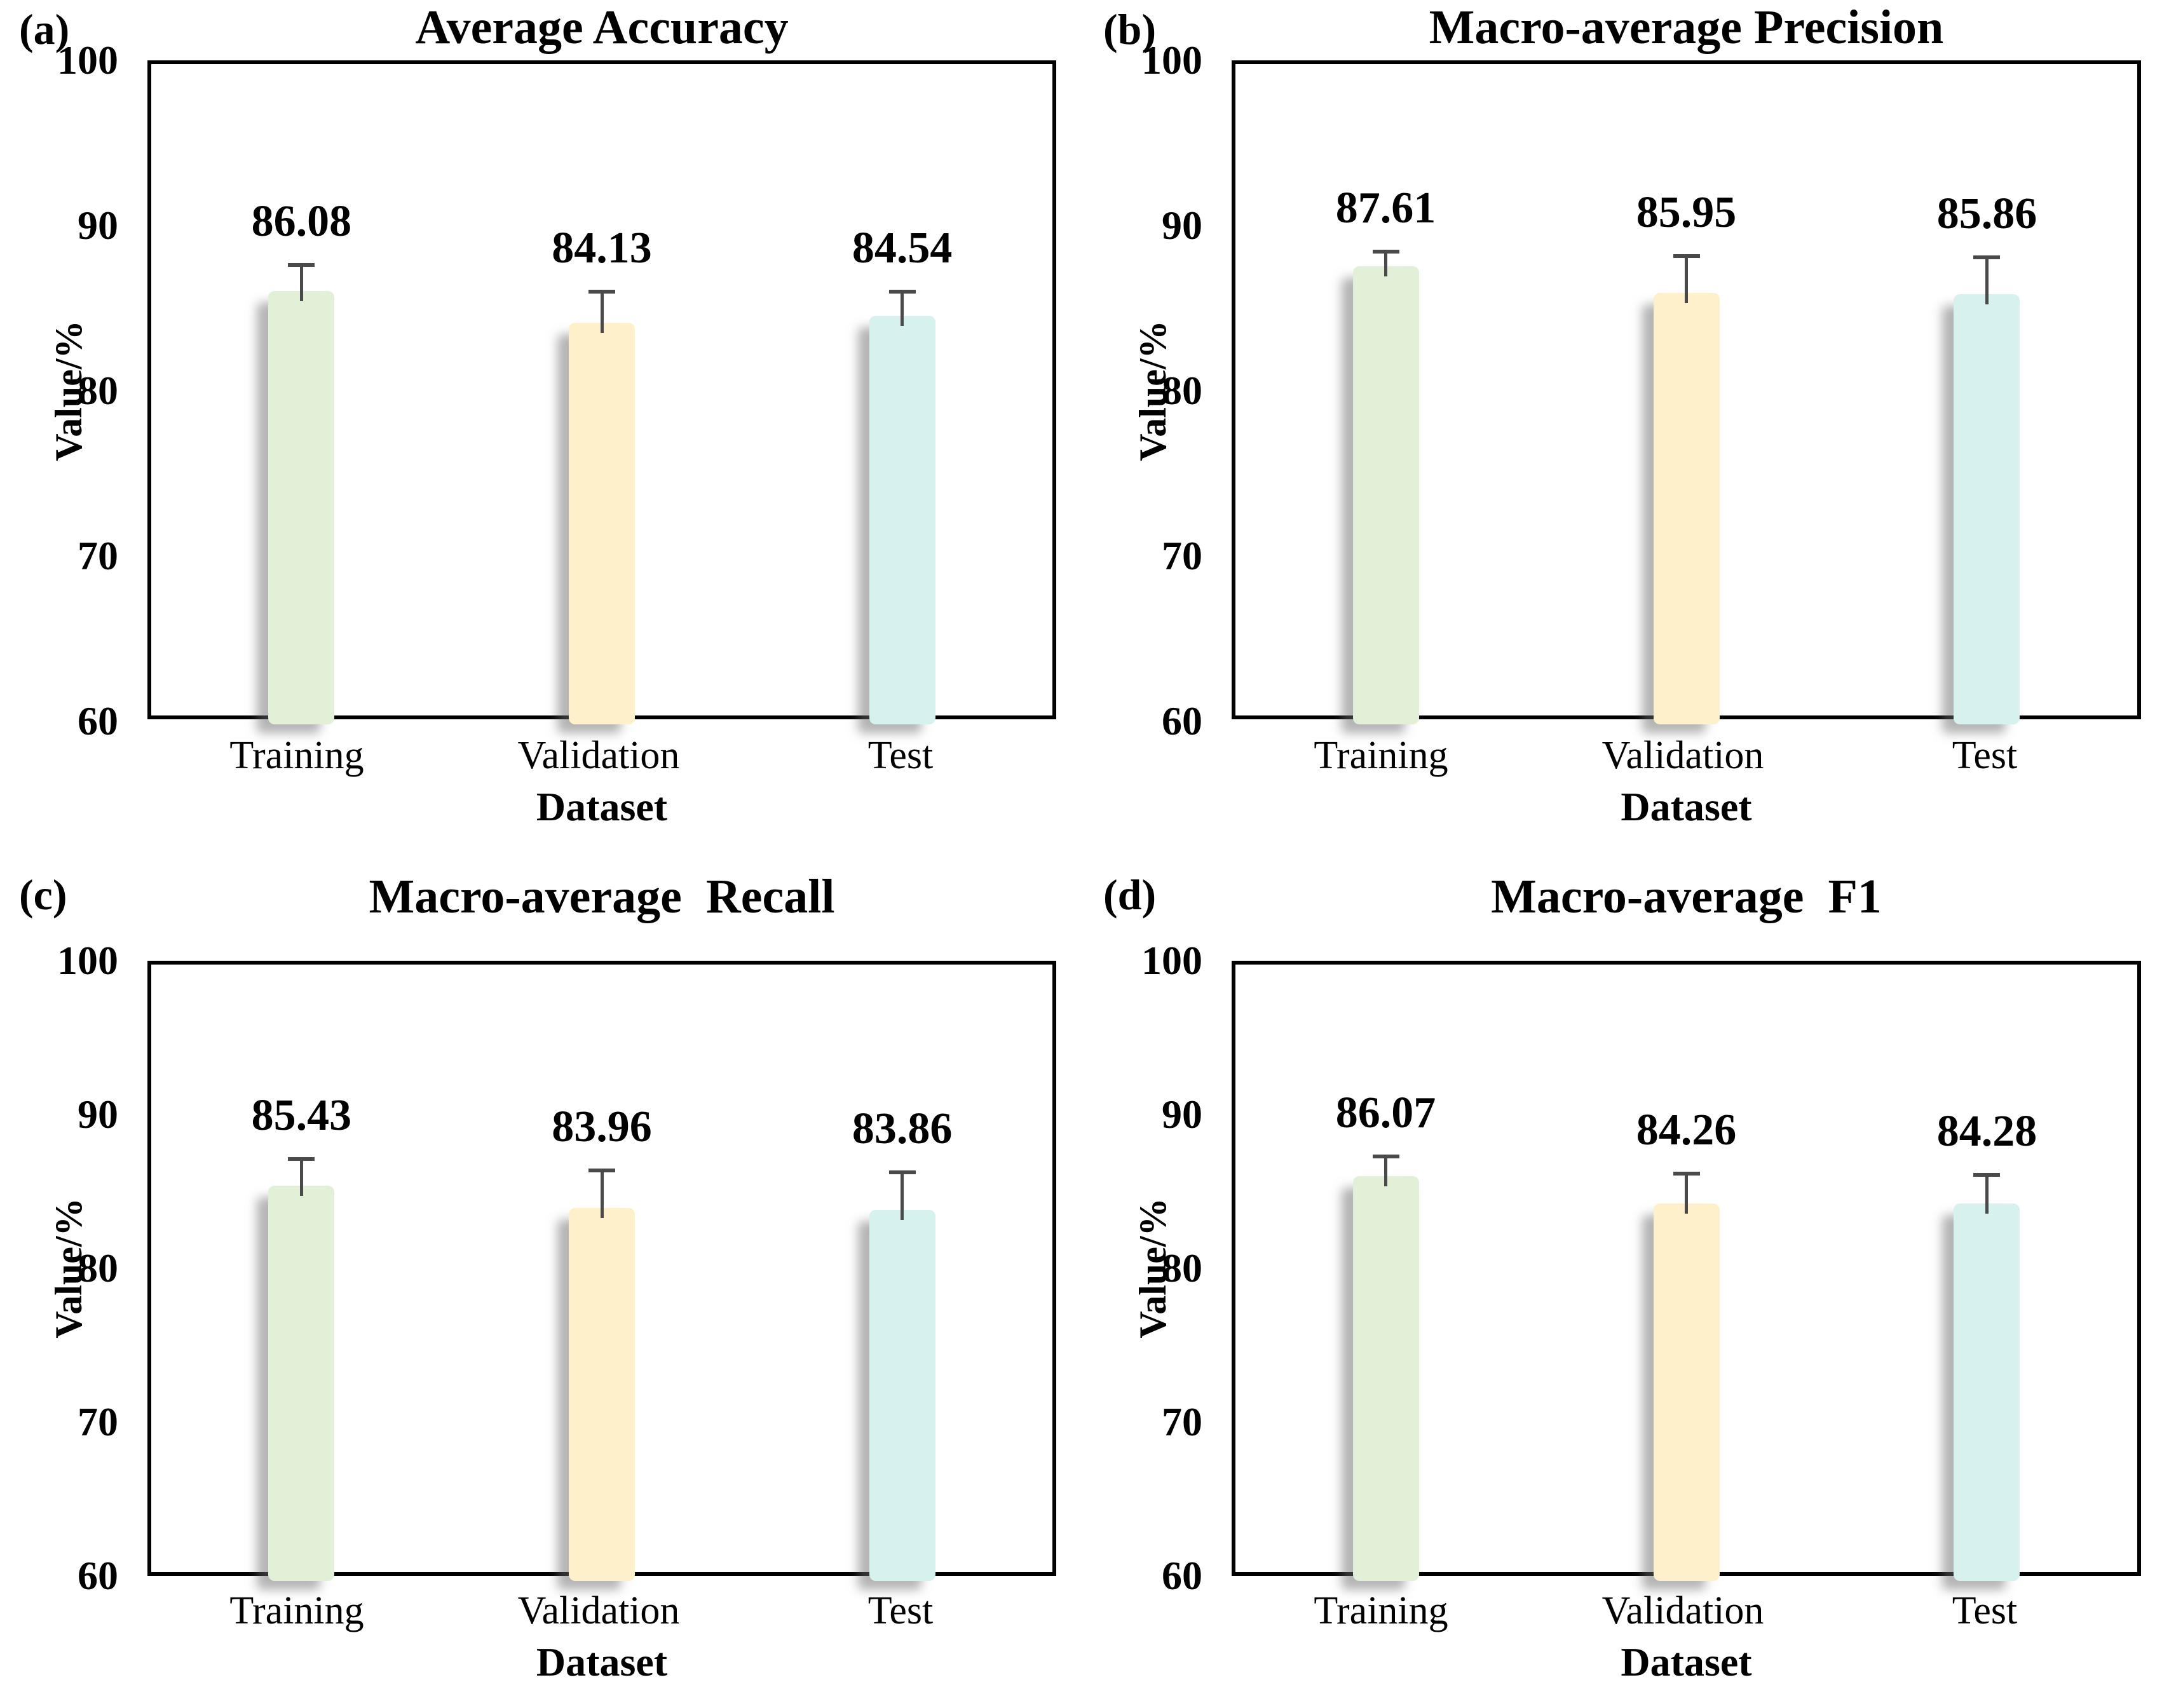 Image resolution: width=2169 pixels, height=1708 pixels. Describe the element at coordinates (602, 1127) in the screenshot. I see `bar-value-label: 83.96` at that location.